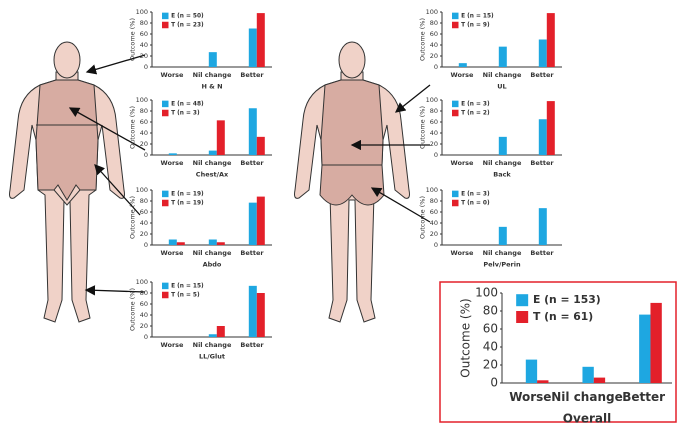  What do you see at coordinates (475, 26) in the screenshot?
I see `legend-label: T (n = 9)` at bounding box center [475, 26].